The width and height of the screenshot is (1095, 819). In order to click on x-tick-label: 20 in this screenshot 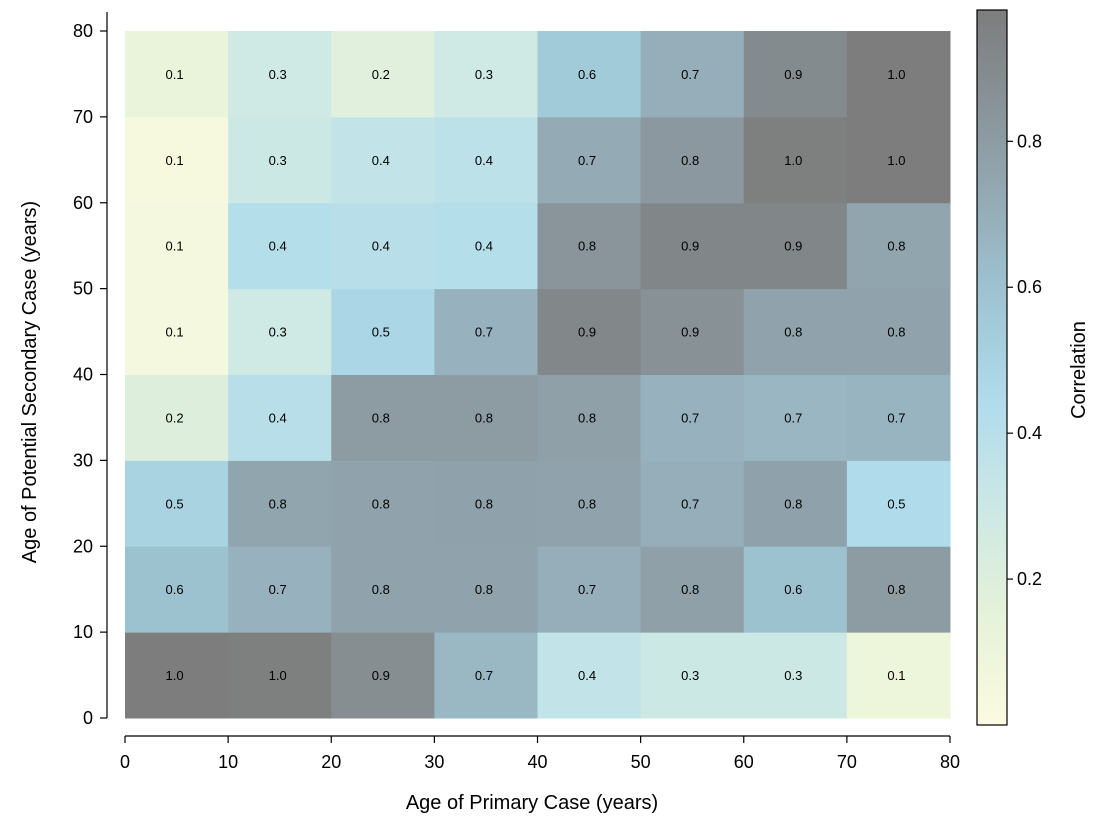, I will do `click(331, 762)`.